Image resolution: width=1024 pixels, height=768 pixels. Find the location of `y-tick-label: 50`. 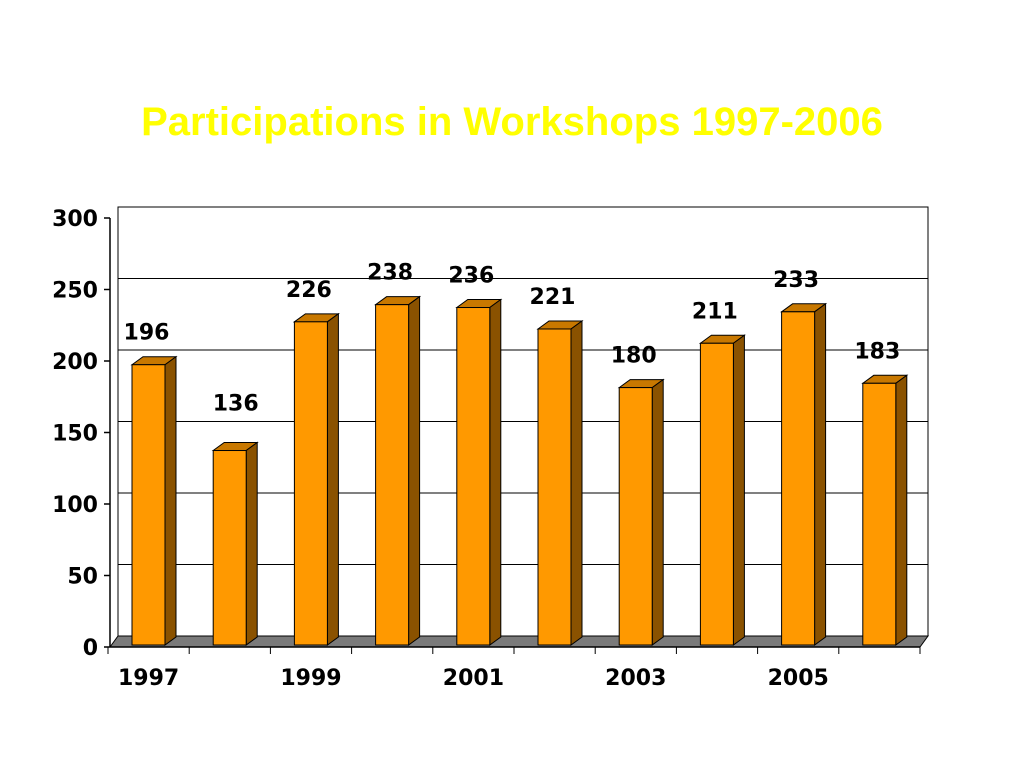

y-tick-label: 50 is located at coordinates (82, 577).